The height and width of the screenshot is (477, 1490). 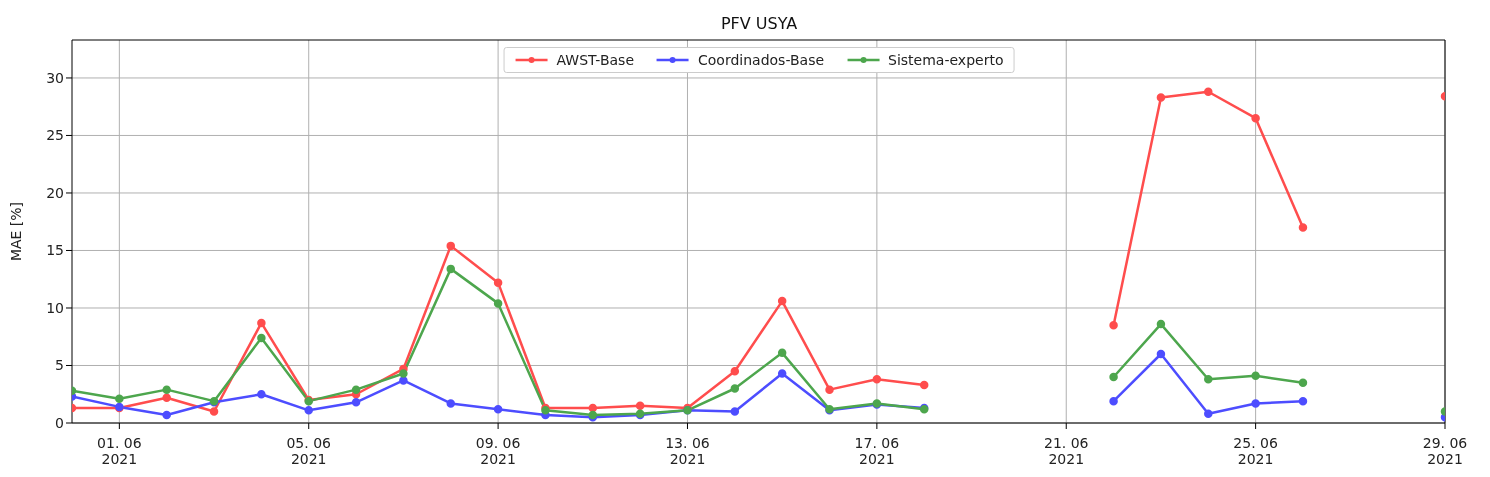 I want to click on x-tick-label: 21. 06 2021, so click(x=1066, y=451).